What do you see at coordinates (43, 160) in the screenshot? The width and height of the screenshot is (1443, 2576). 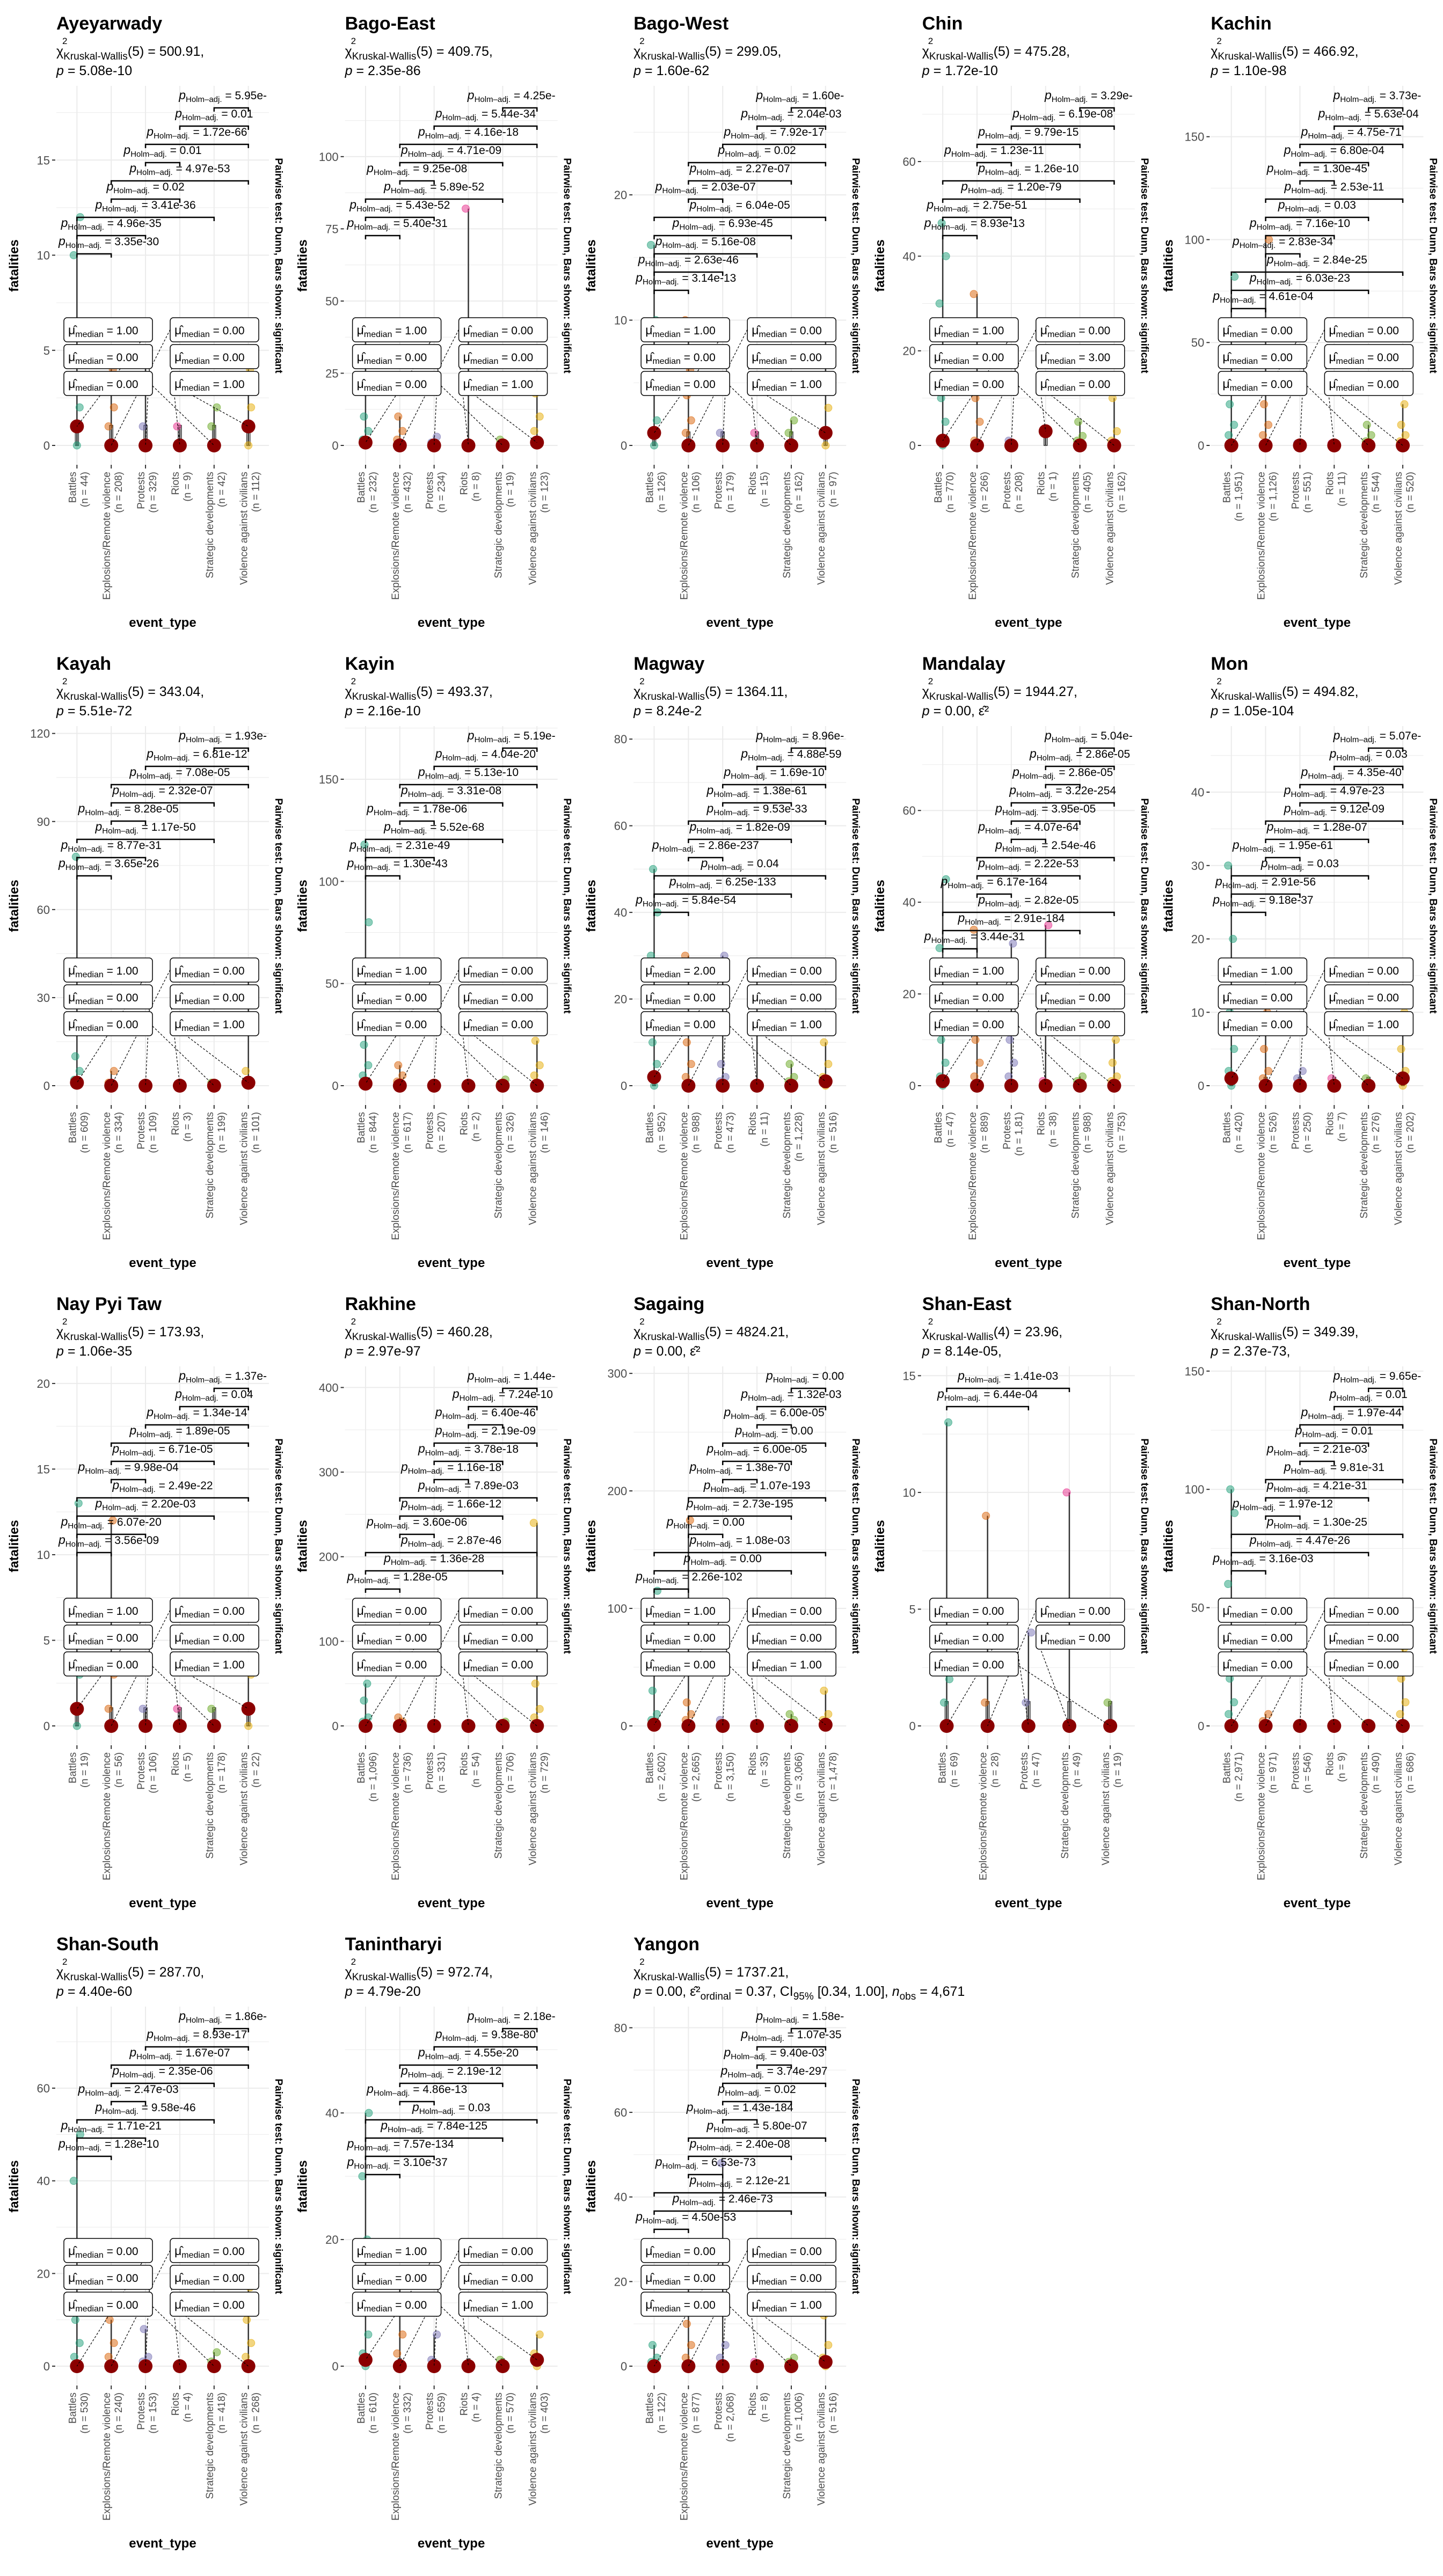 I see `y-tick-label: 15` at bounding box center [43, 160].